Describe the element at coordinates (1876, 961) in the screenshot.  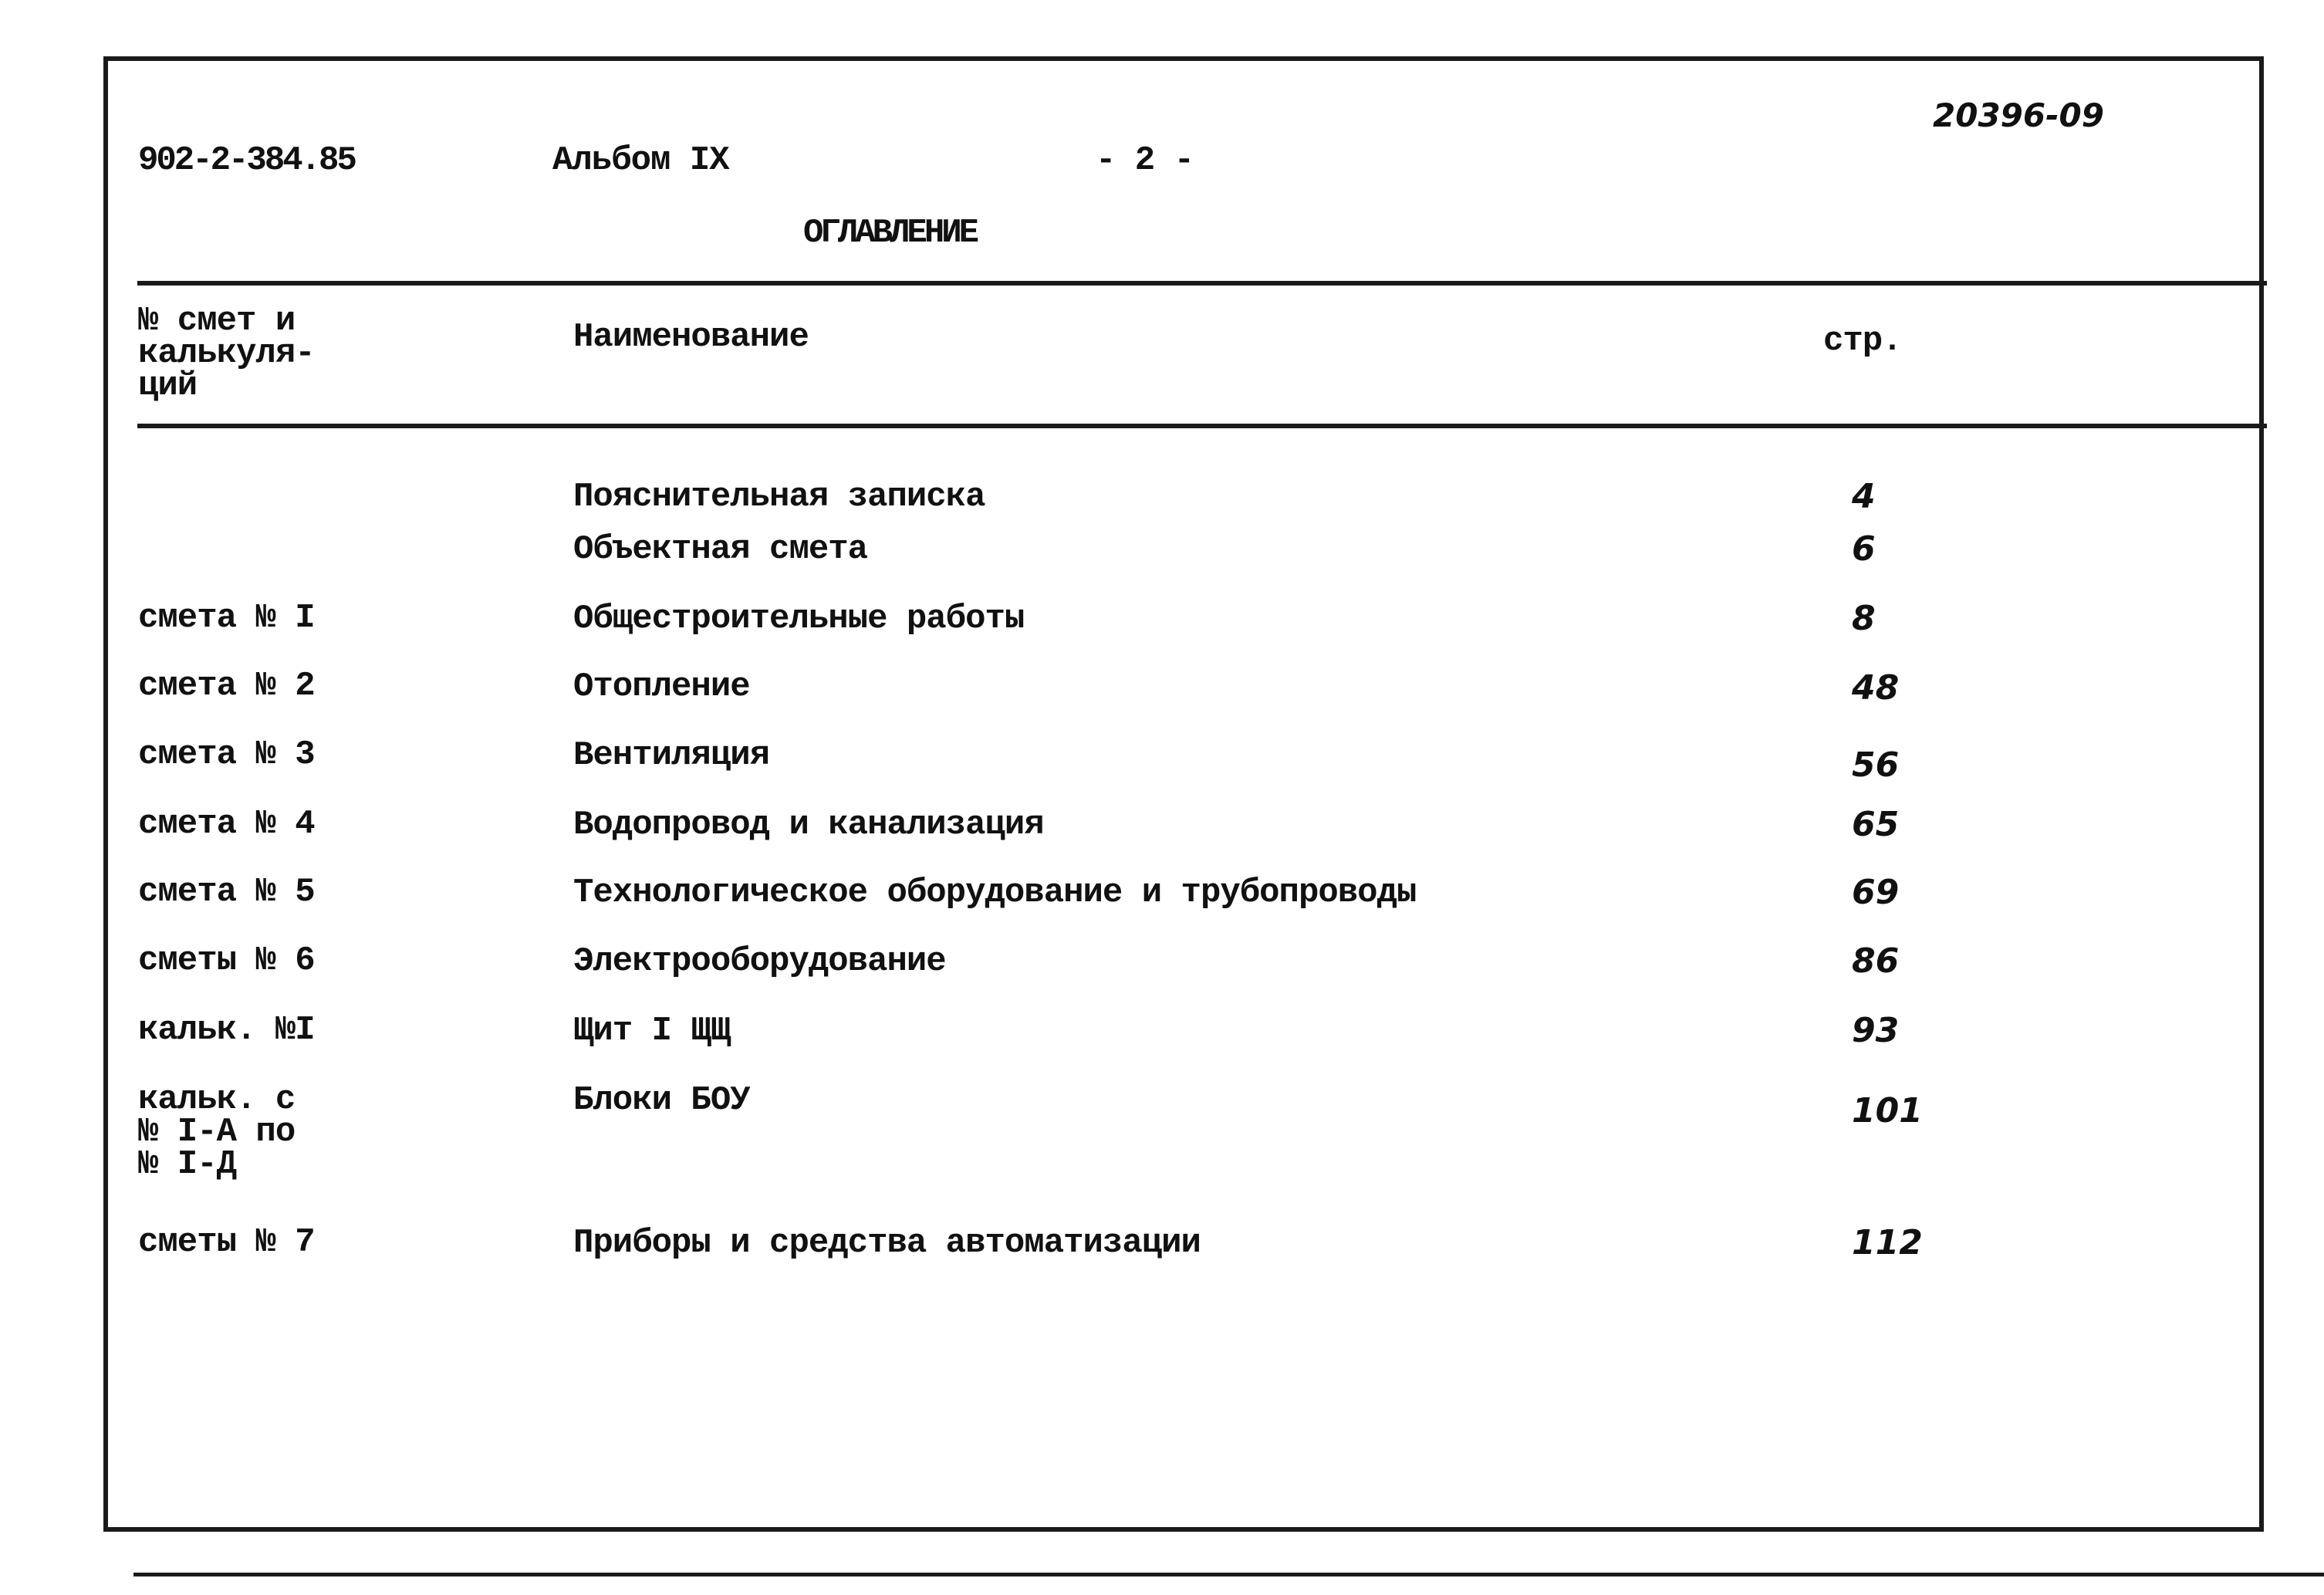
I see `row-page: 86` at that location.